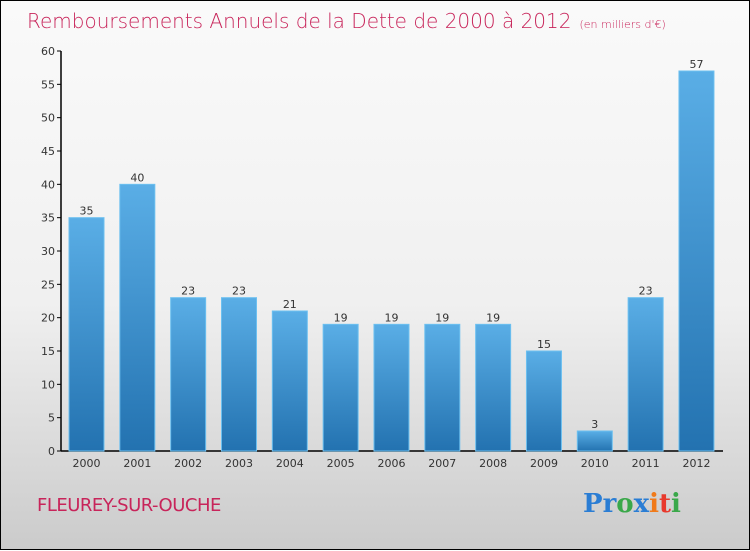 The image size is (750, 551). I want to click on data-label-2001: 40, so click(137, 177).